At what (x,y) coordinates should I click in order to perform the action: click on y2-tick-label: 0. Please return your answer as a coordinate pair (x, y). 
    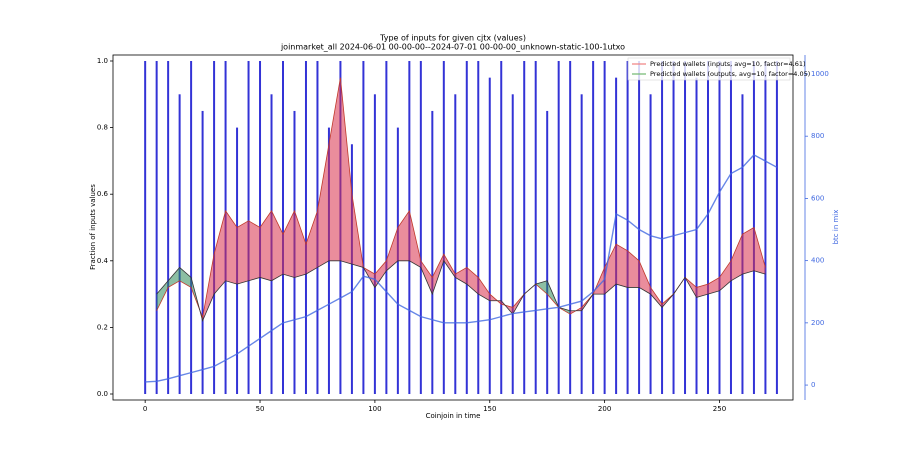
    Looking at the image, I should click on (813, 385).